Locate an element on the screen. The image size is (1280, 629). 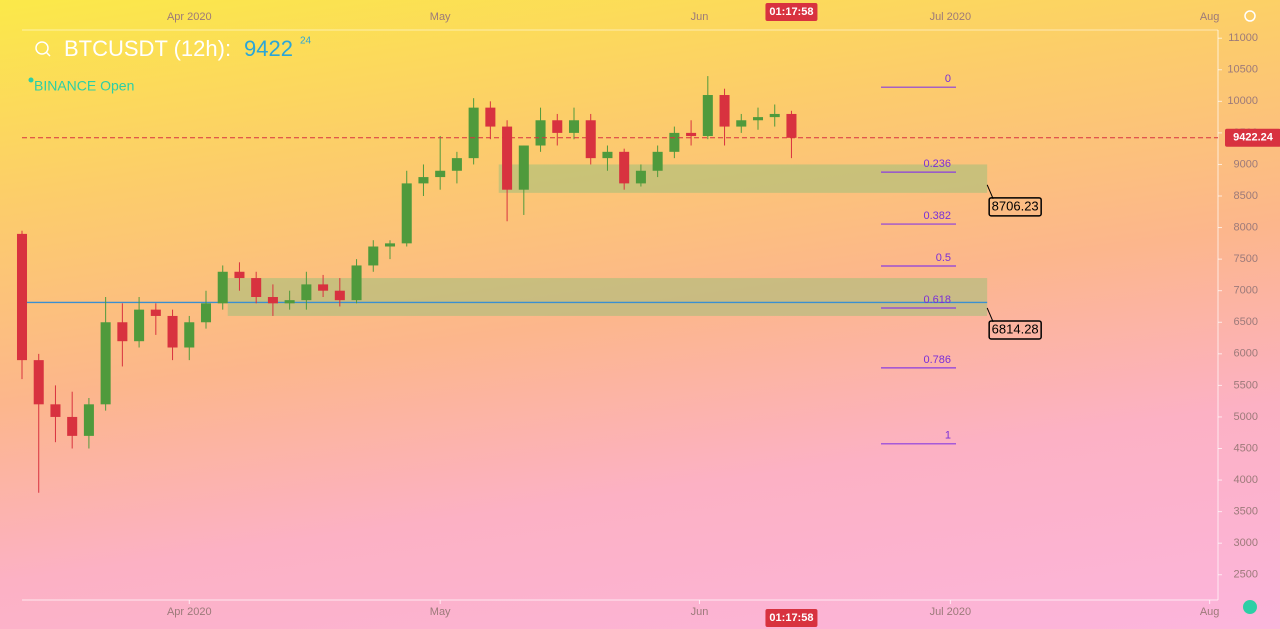
status-dot is located at coordinates (31, 80).